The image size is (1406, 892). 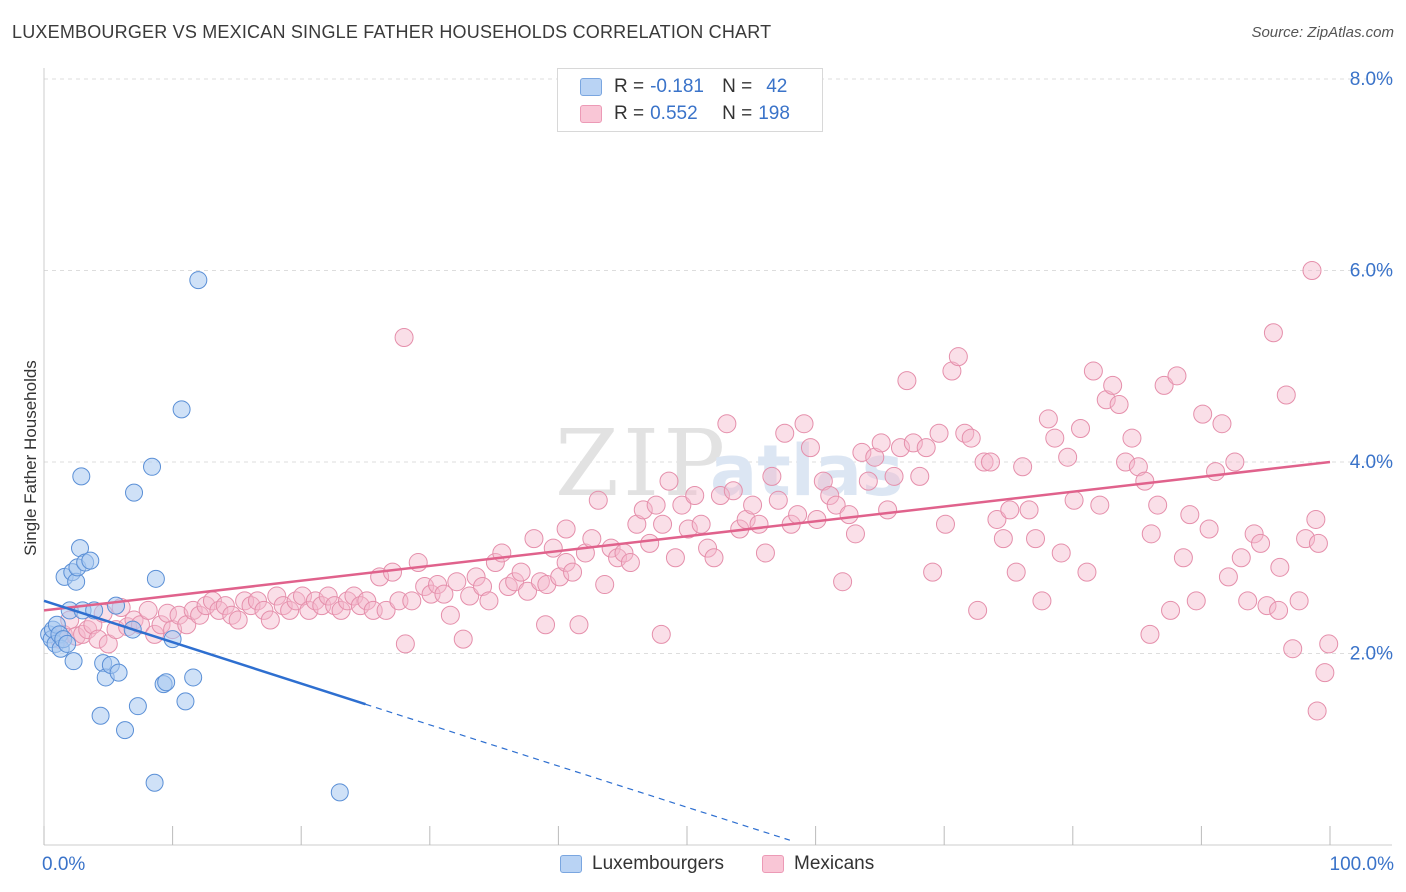 I want to click on legend-item-luxembourgers: Luxembourgers, so click(x=642, y=864).